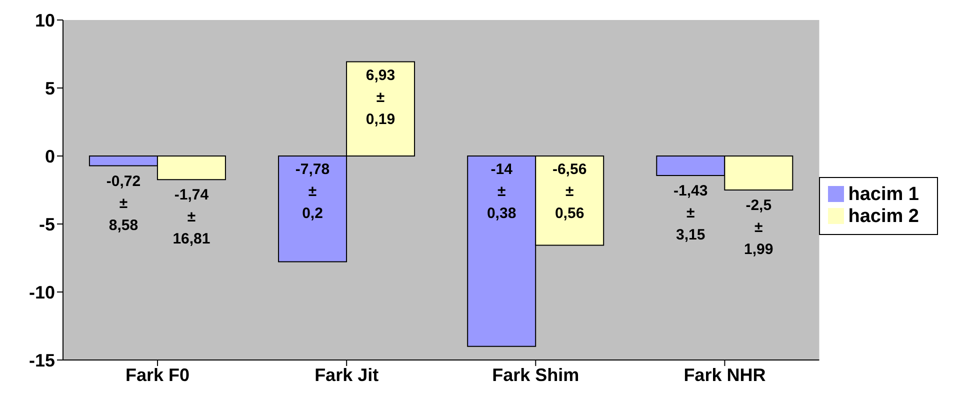  Describe the element at coordinates (346, 374) in the screenshot. I see `x-tick-label: Fark Jit` at that location.